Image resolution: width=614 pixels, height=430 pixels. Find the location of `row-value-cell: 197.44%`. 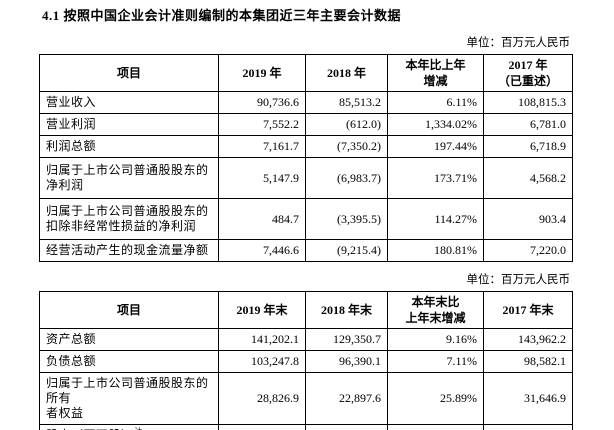

row-value-cell: 197.44% is located at coordinates (435, 146).